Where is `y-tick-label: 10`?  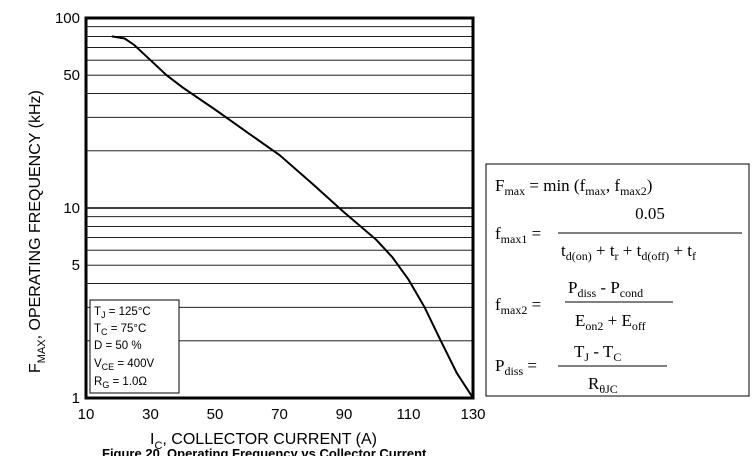 y-tick-label: 10 is located at coordinates (71, 208).